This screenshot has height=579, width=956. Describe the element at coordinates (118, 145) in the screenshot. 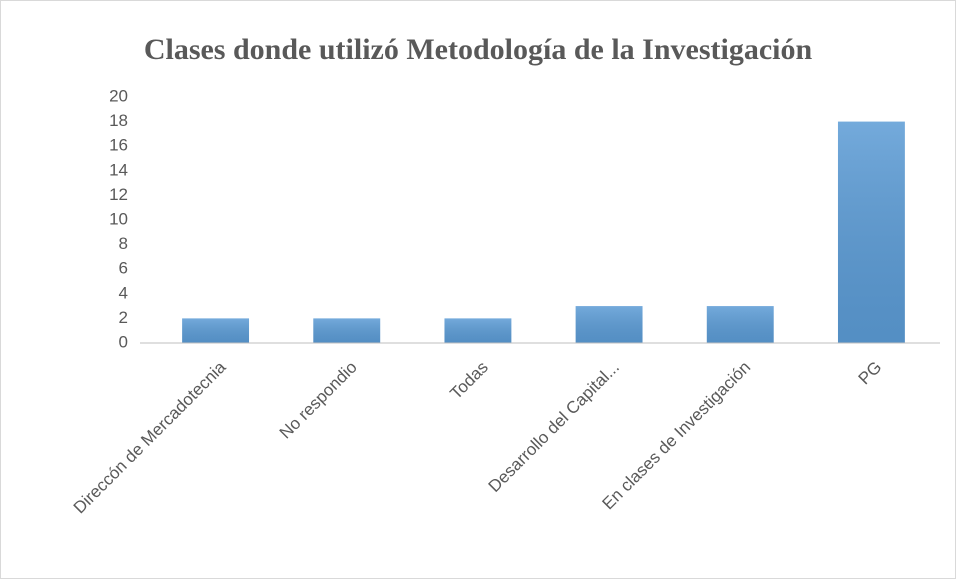

I see `y-tick-label: 16` at that location.